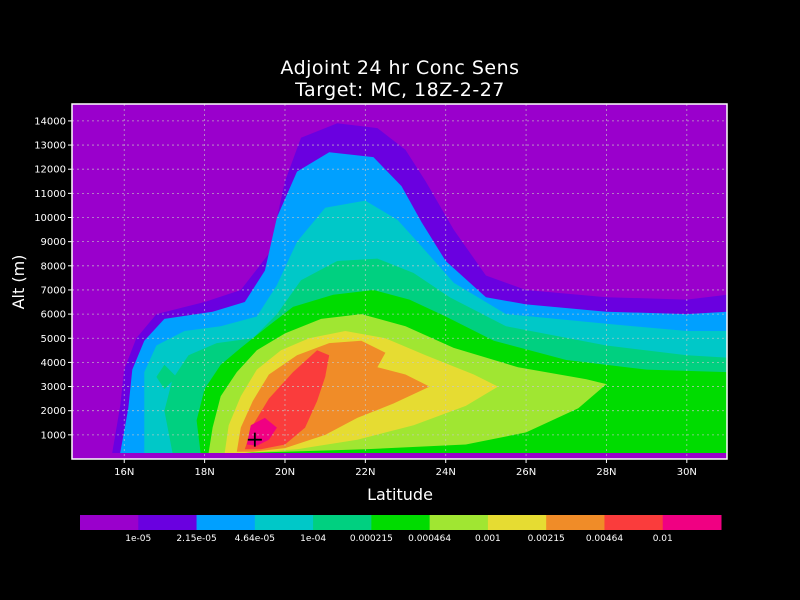 The height and width of the screenshot is (600, 800). What do you see at coordinates (50, 146) in the screenshot?
I see `y-tick-label: 13000` at bounding box center [50, 146].